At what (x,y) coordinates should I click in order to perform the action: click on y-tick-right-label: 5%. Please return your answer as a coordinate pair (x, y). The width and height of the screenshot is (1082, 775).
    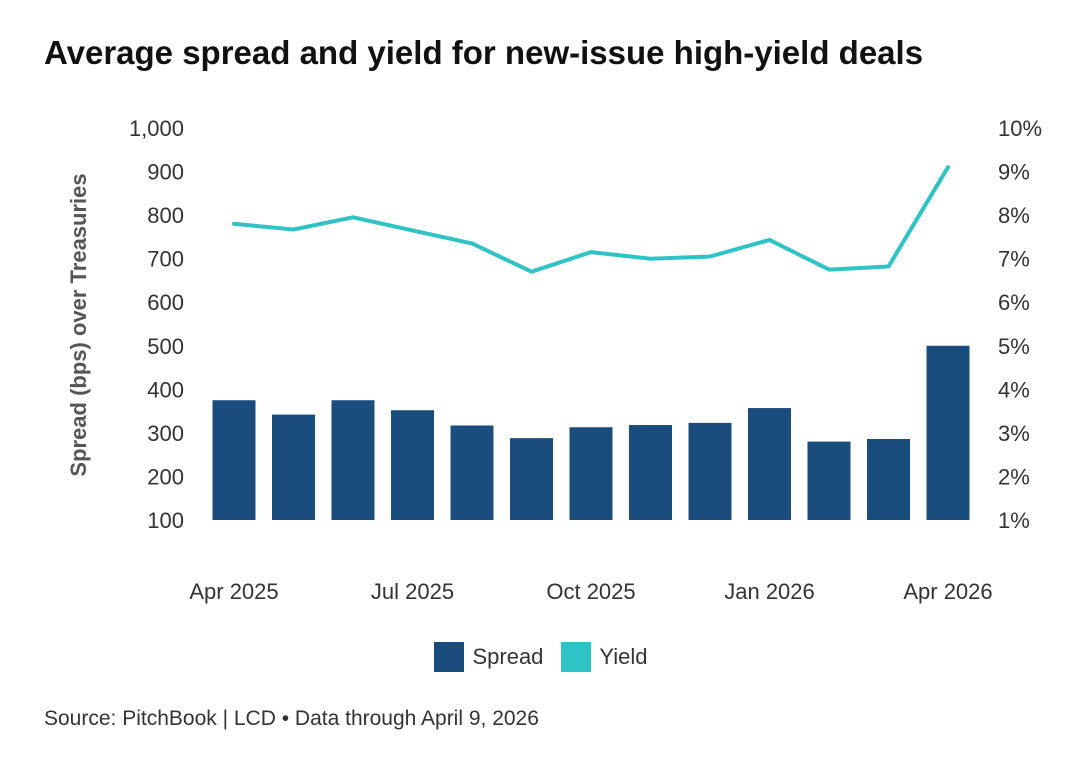
    Looking at the image, I should click on (1014, 346).